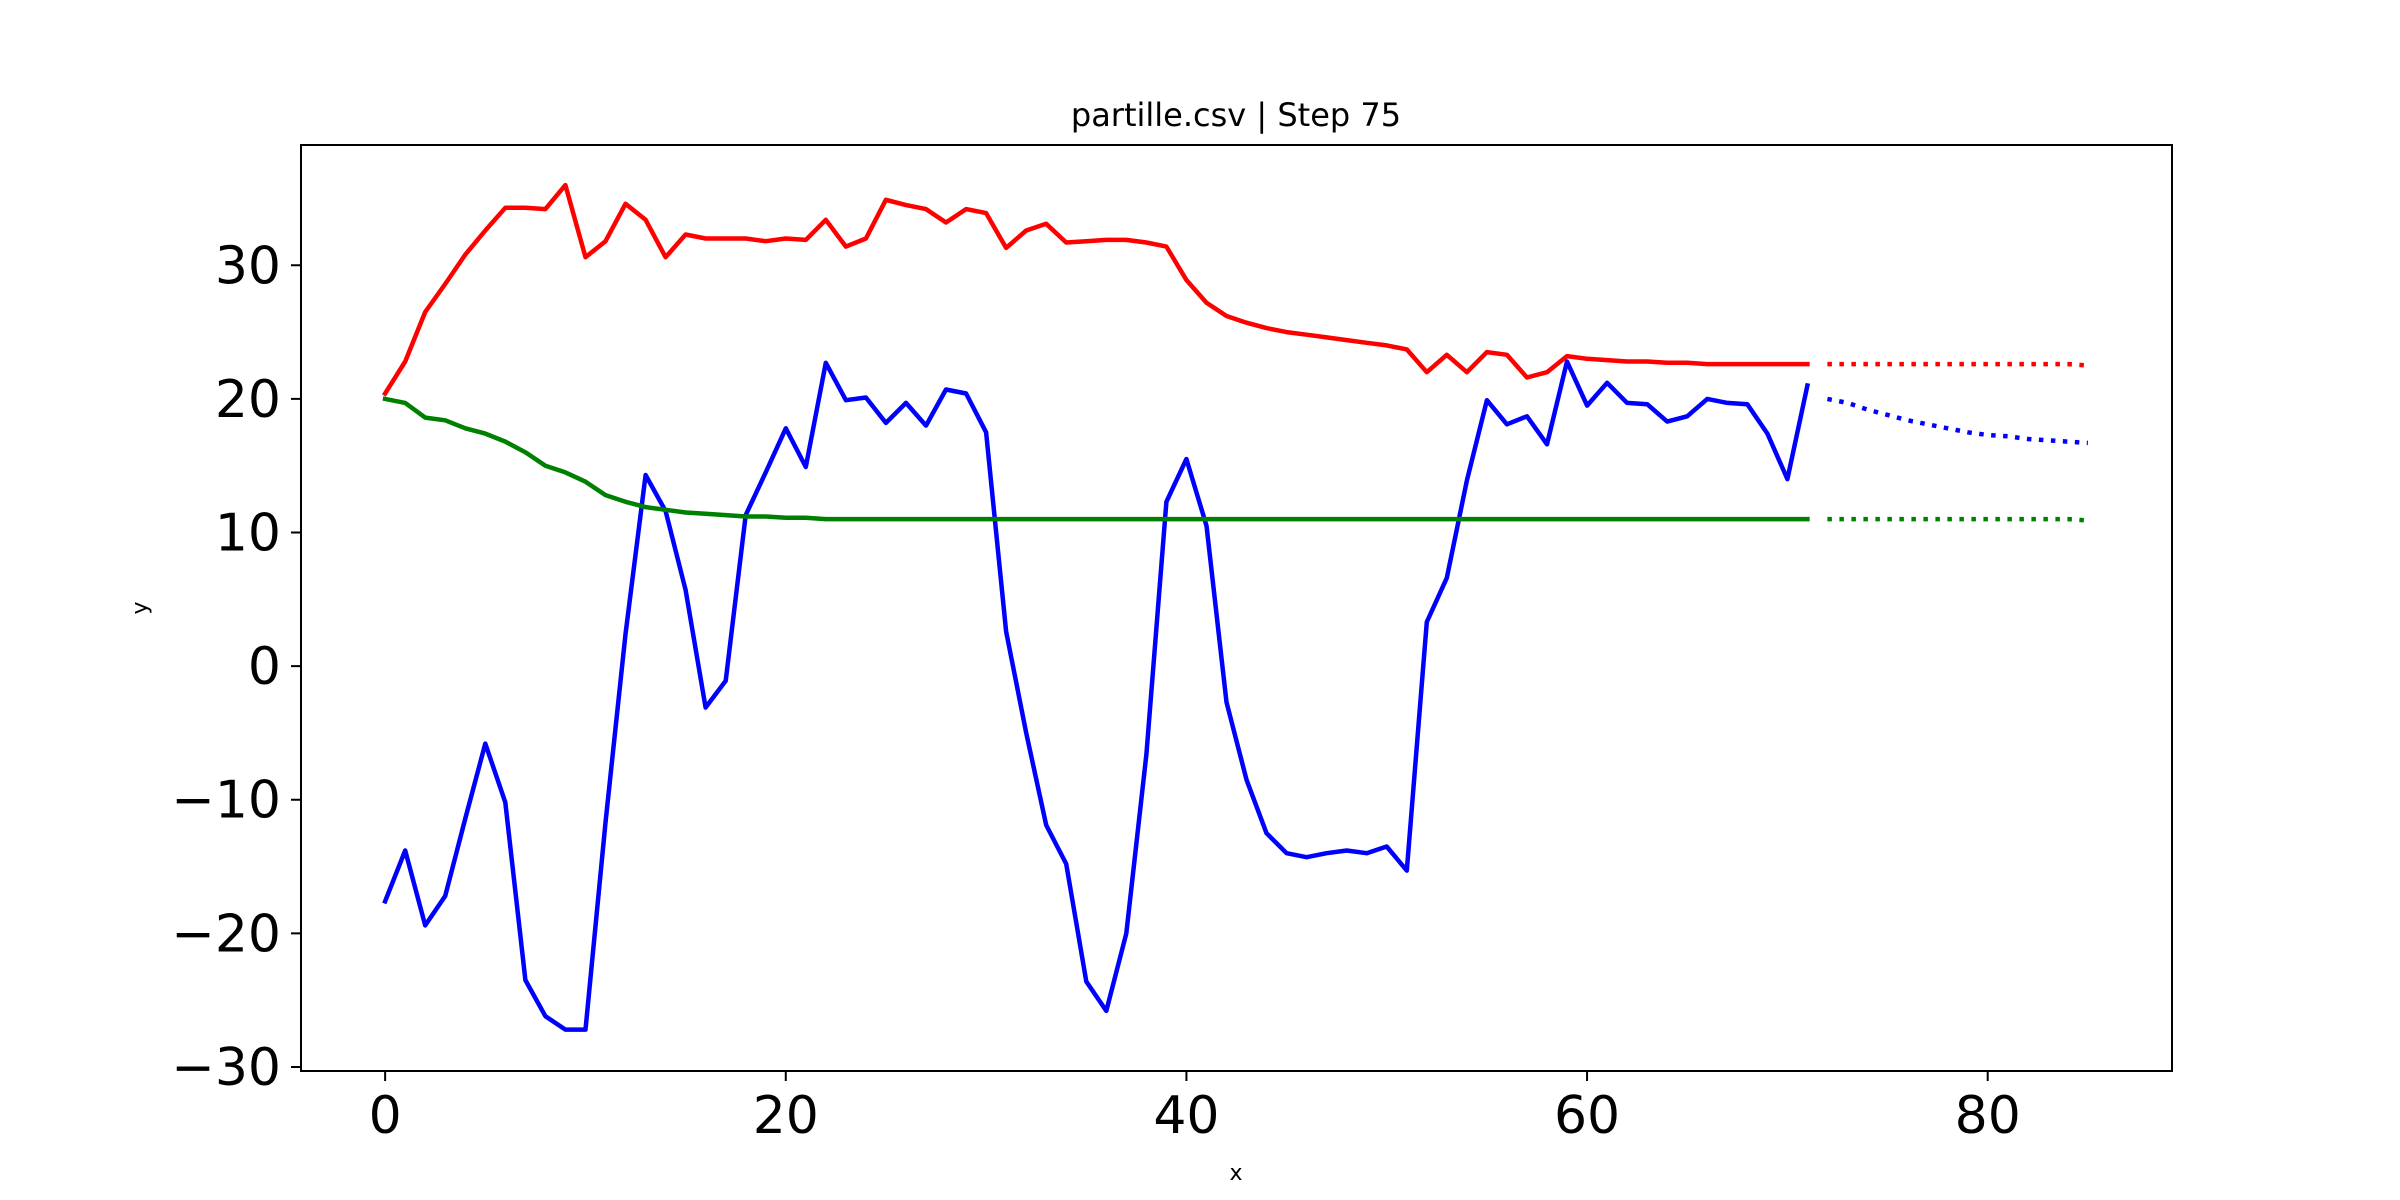 The width and height of the screenshot is (2400, 1200). I want to click on x-tick-label: 40, so click(1186, 1116).